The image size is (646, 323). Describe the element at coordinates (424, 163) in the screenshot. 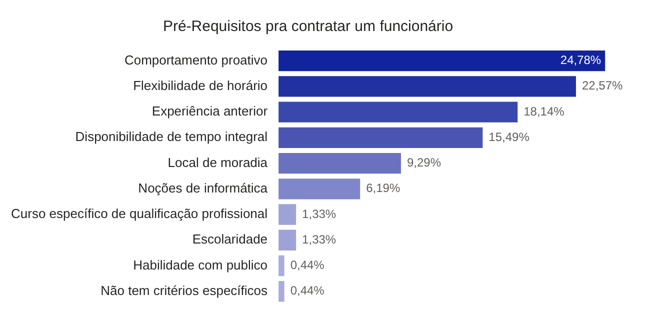

I see `data-label: 9,29%` at that location.